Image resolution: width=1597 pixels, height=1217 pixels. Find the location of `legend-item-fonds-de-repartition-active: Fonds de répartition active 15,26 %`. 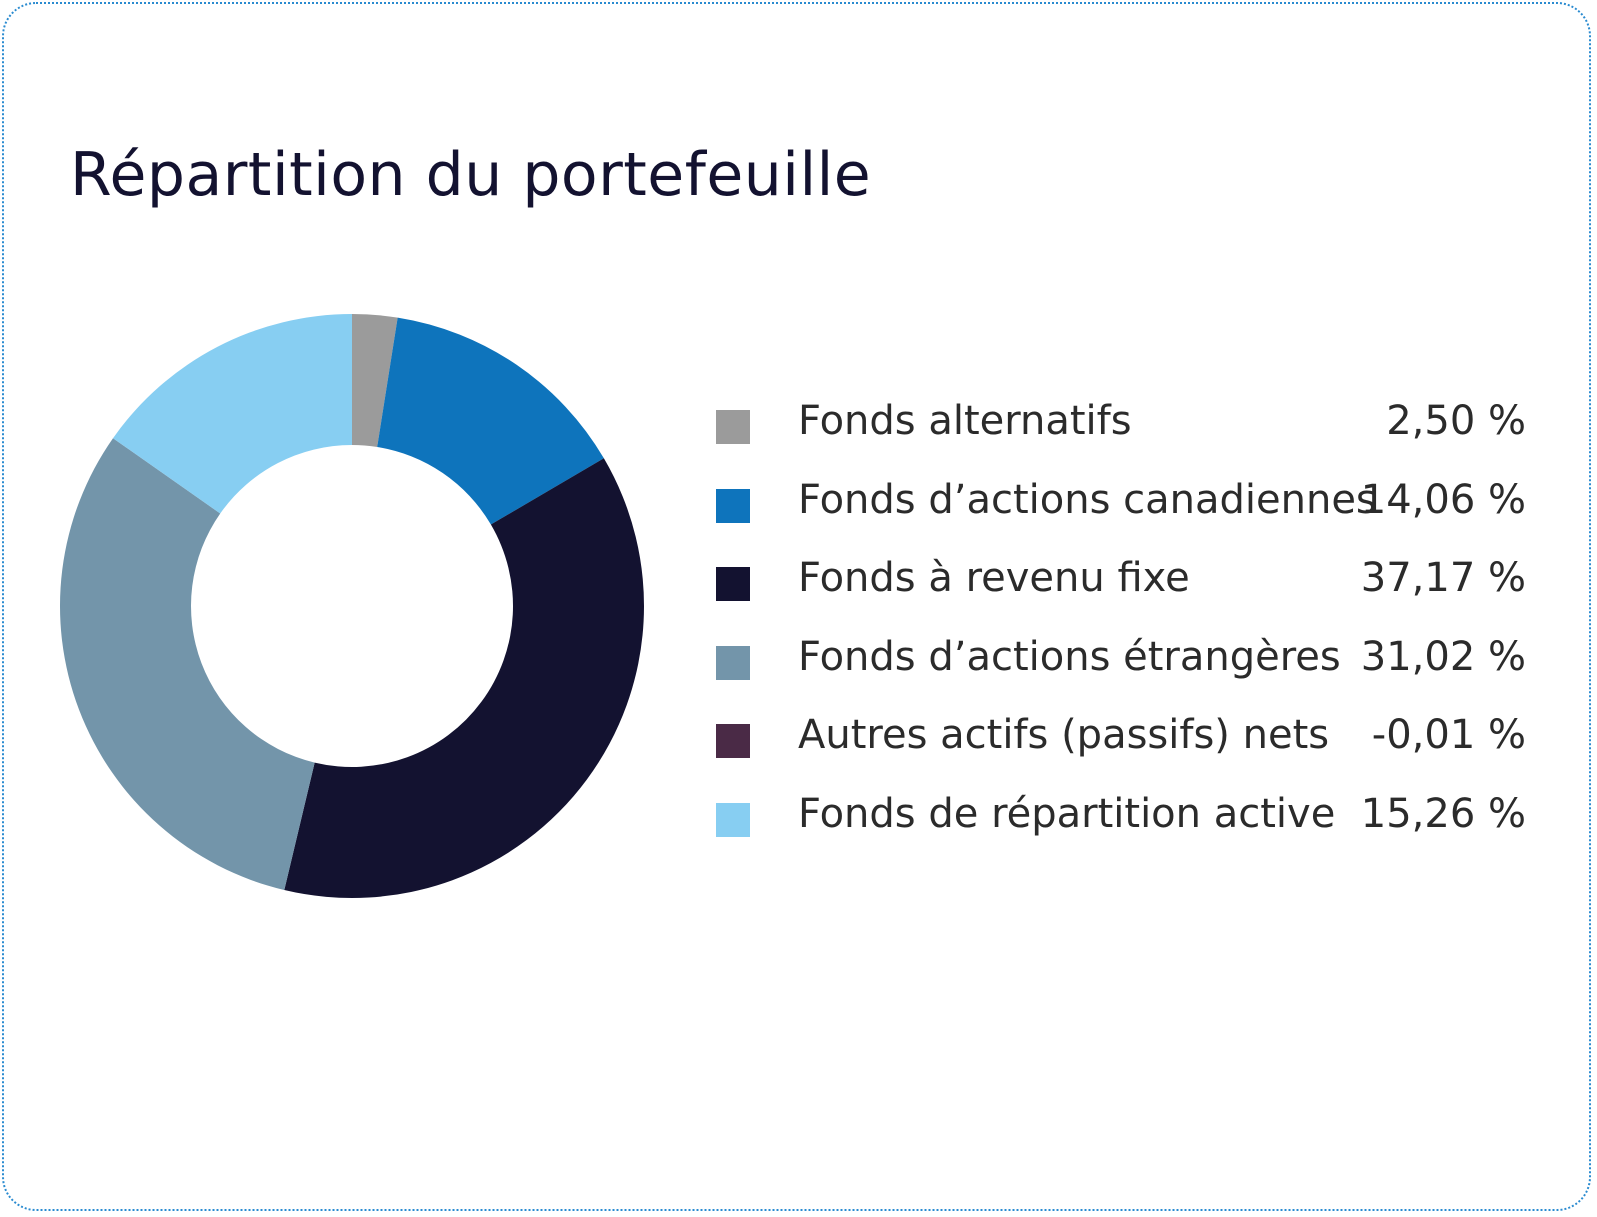

legend-item-fonds-de-repartition-active: Fonds de répartition active 15,26 % is located at coordinates (1121, 826).